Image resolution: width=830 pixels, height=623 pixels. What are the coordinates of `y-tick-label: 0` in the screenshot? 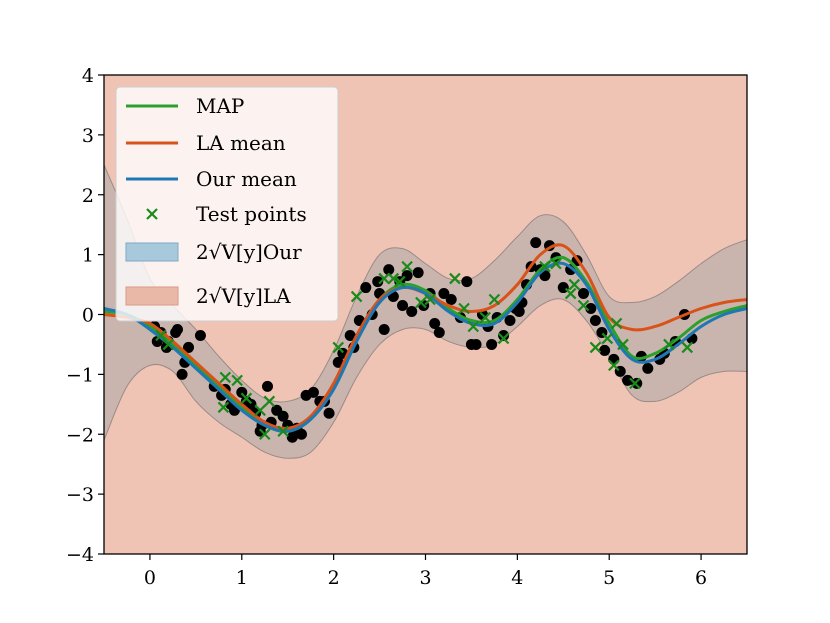 It's located at (88, 316).